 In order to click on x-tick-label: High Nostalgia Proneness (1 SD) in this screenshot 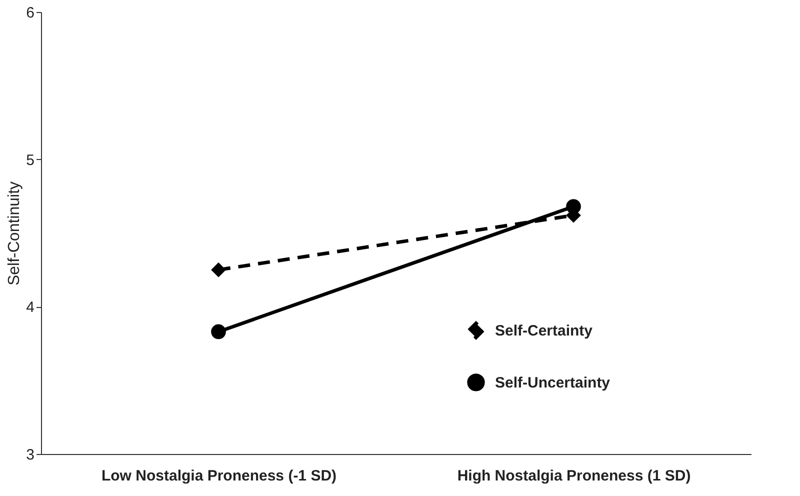, I will do `click(574, 476)`.